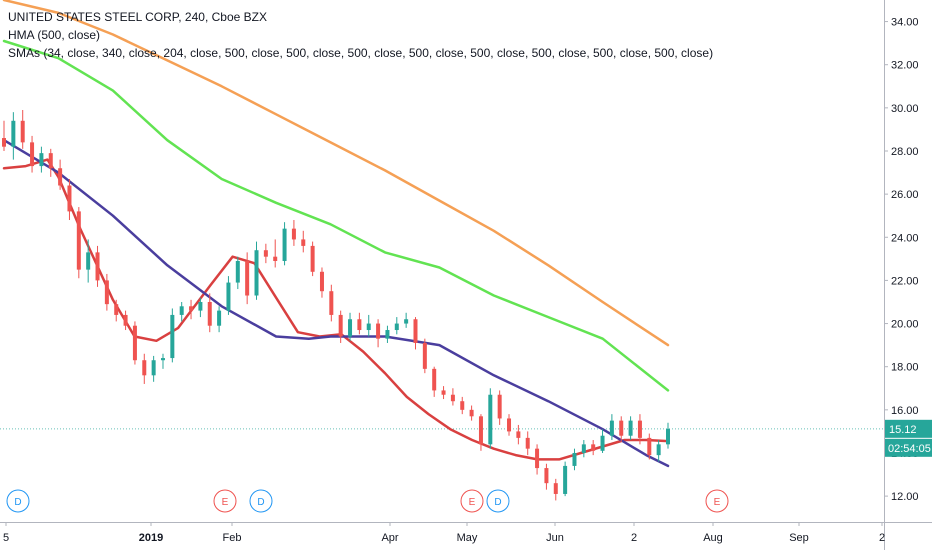 This screenshot has height=550, width=932. What do you see at coordinates (137, 17) in the screenshot?
I see `legend-symbol-title: UNITED STATES STEEL CORP, 240, Cboe BZX` at bounding box center [137, 17].